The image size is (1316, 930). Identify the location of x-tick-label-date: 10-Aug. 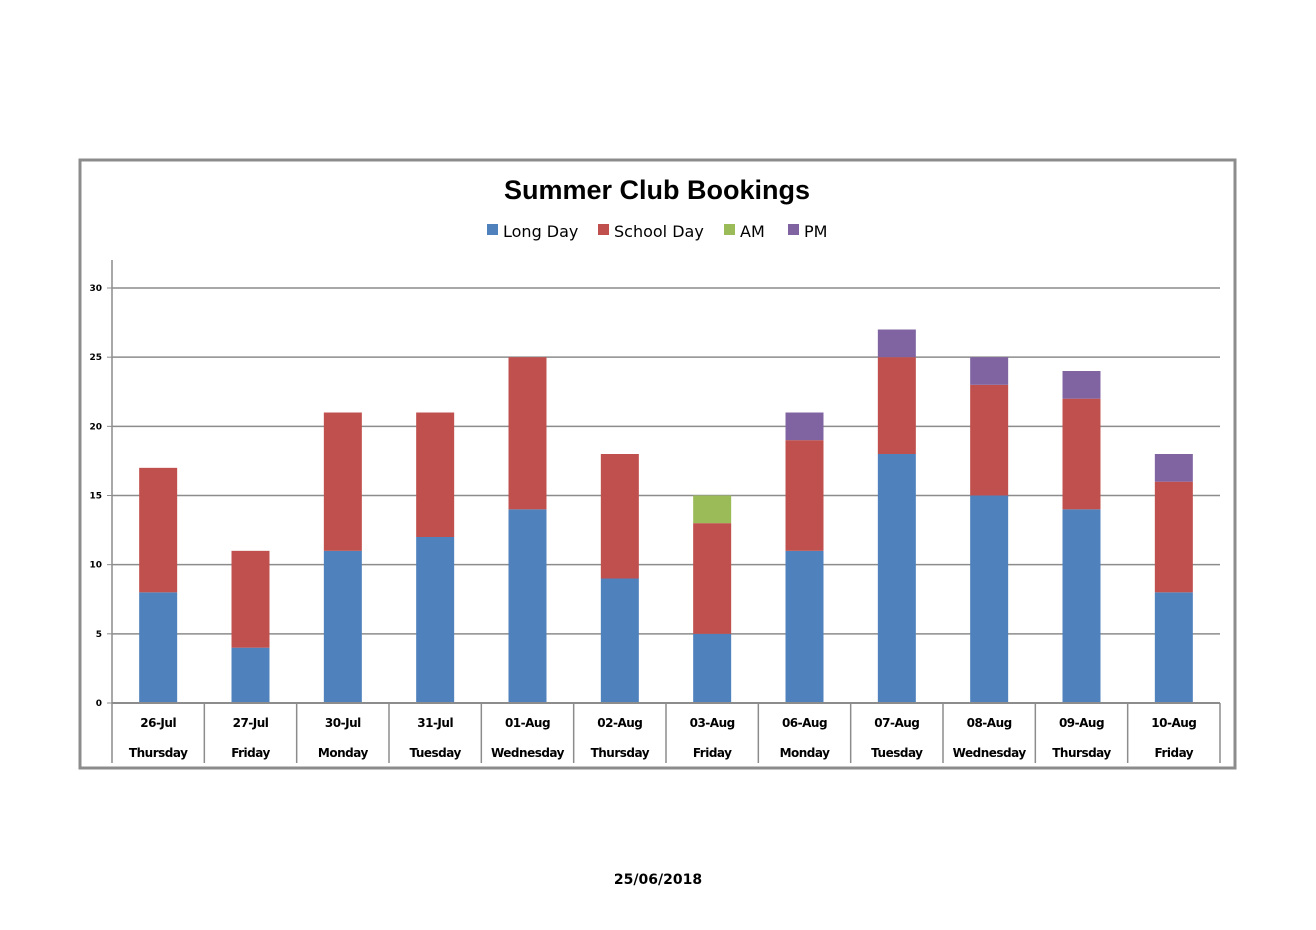
(1173, 723).